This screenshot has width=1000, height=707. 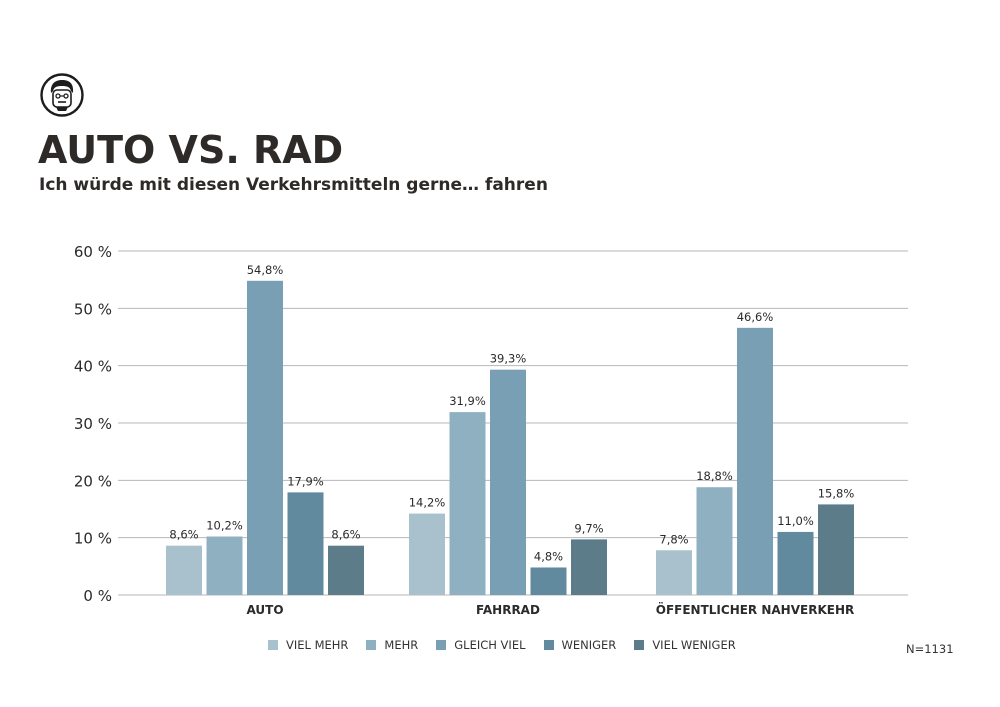 I want to click on legend-item-gleich-viel: GLEICH VIEL, so click(x=481, y=645).